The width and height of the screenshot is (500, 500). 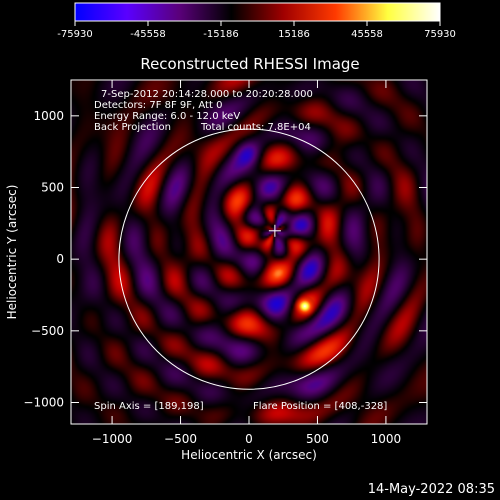 I want to click on y-tick-label: 0, so click(x=60, y=259).